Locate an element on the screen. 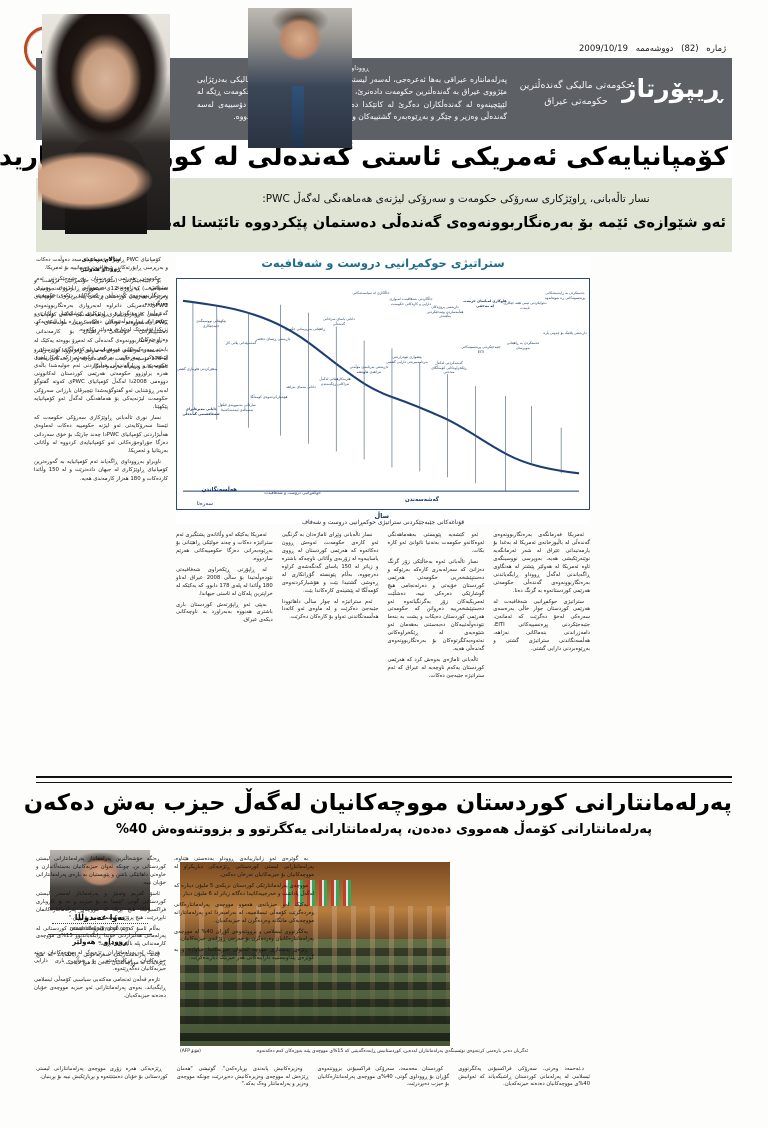  chart-label-18: گەشەپێدانی پلانی کار is located at coordinates (241, 343).